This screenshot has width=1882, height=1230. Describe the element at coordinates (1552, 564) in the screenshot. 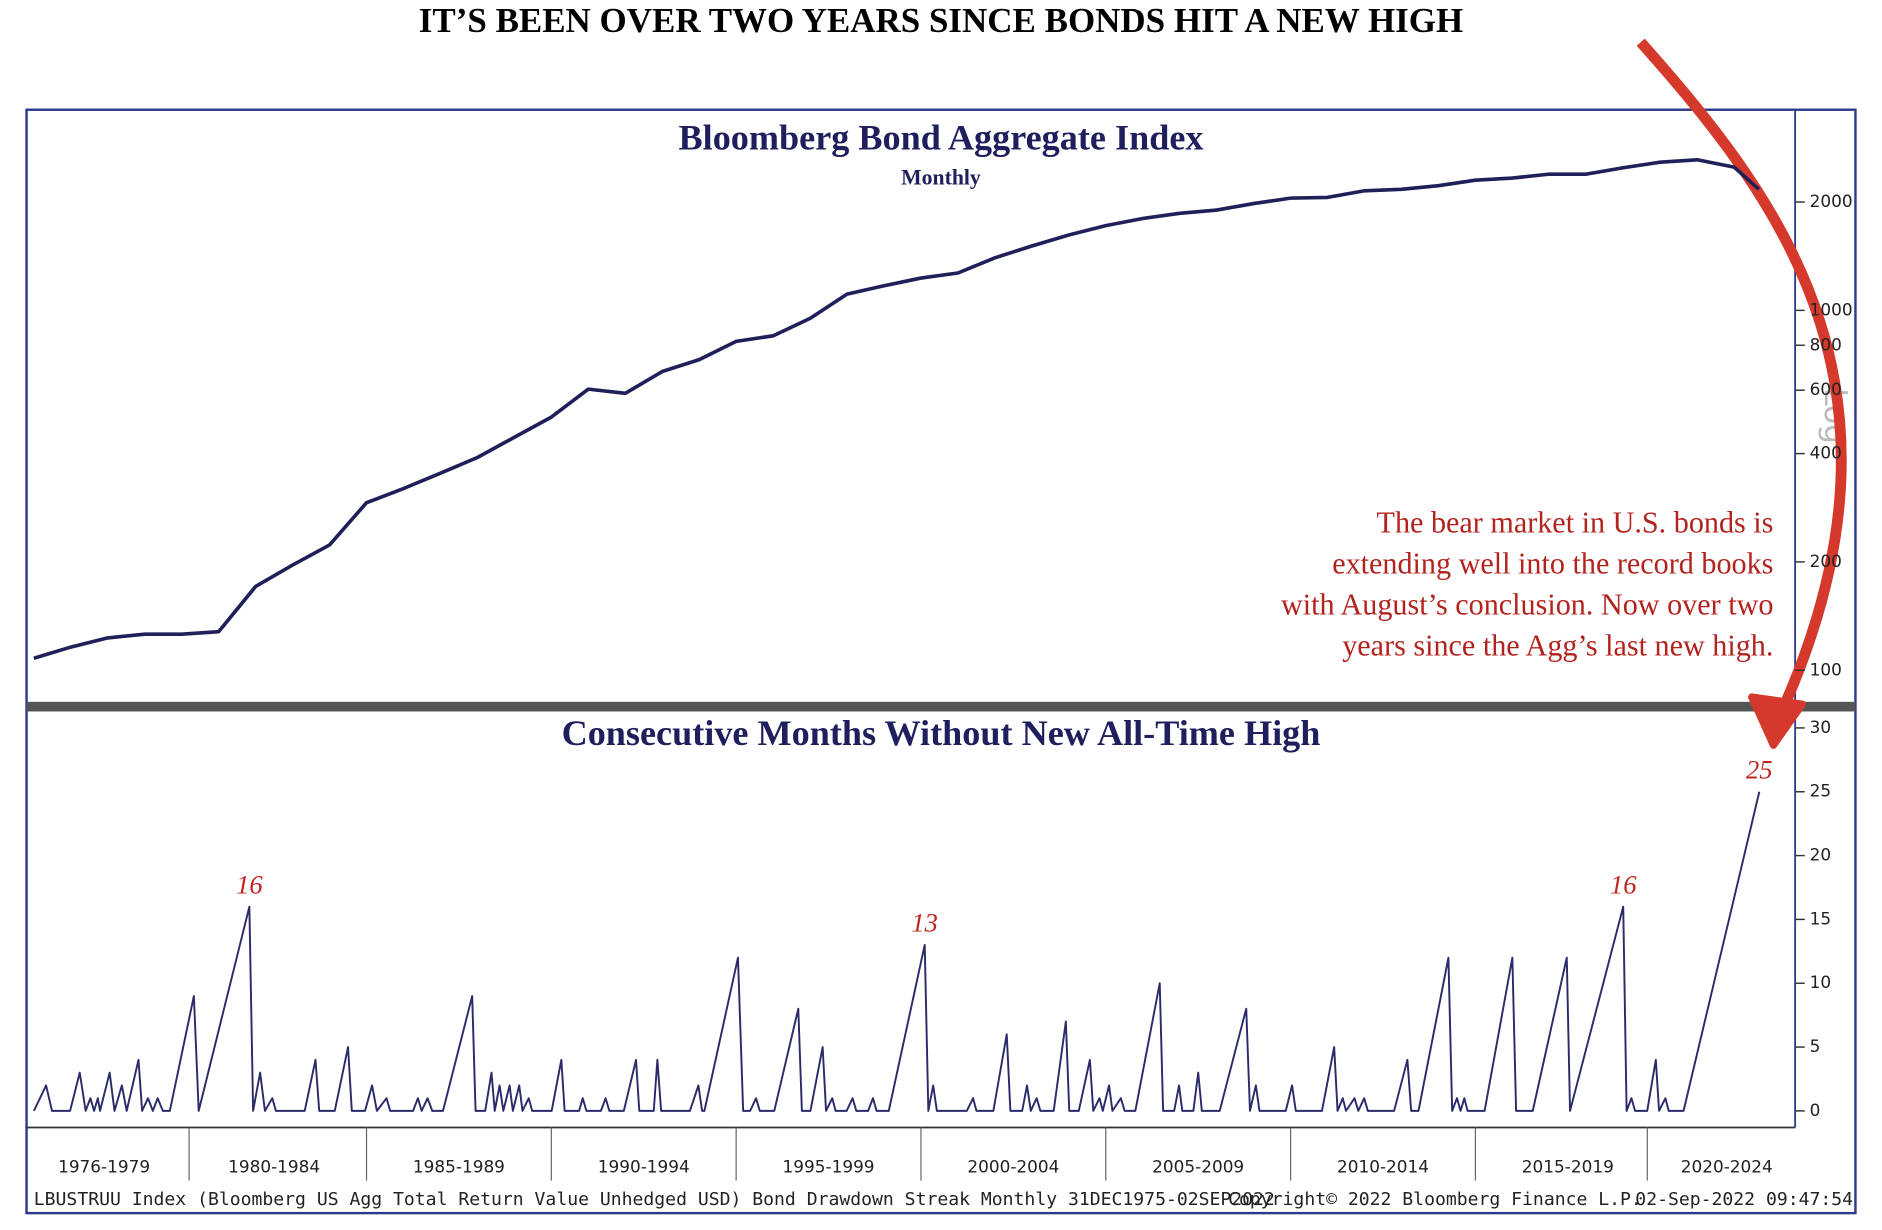

I see `annotation: extending well into the record books` at that location.